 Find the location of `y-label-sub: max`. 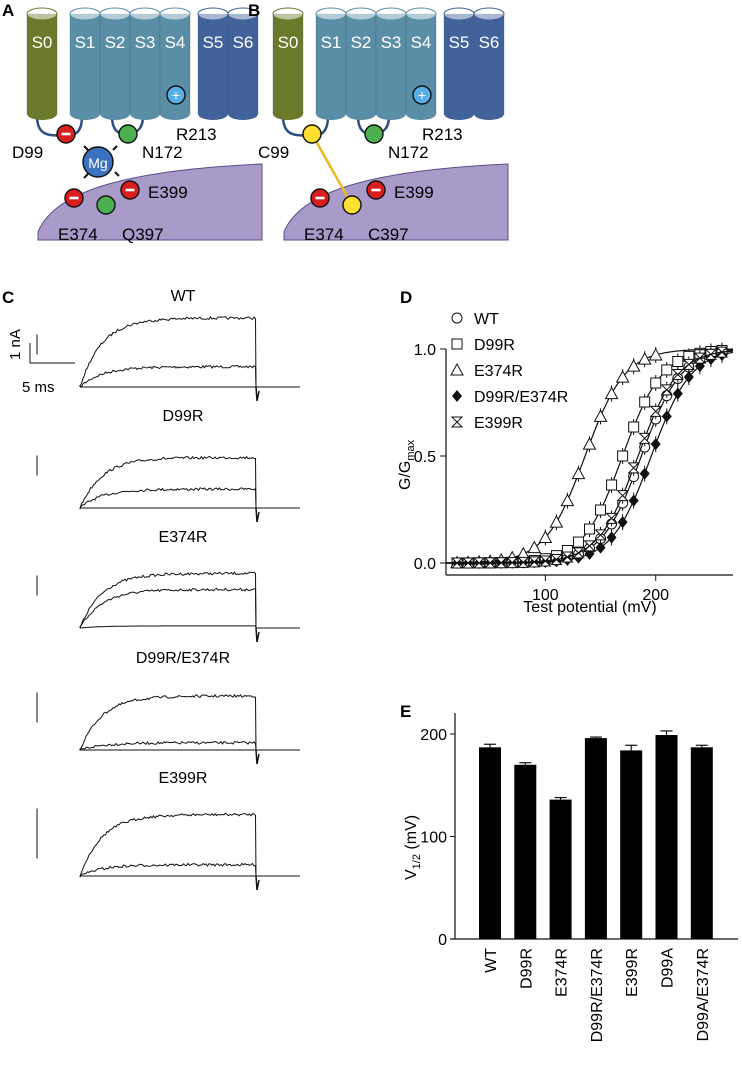

y-label-sub: max is located at coordinates (411, 449).